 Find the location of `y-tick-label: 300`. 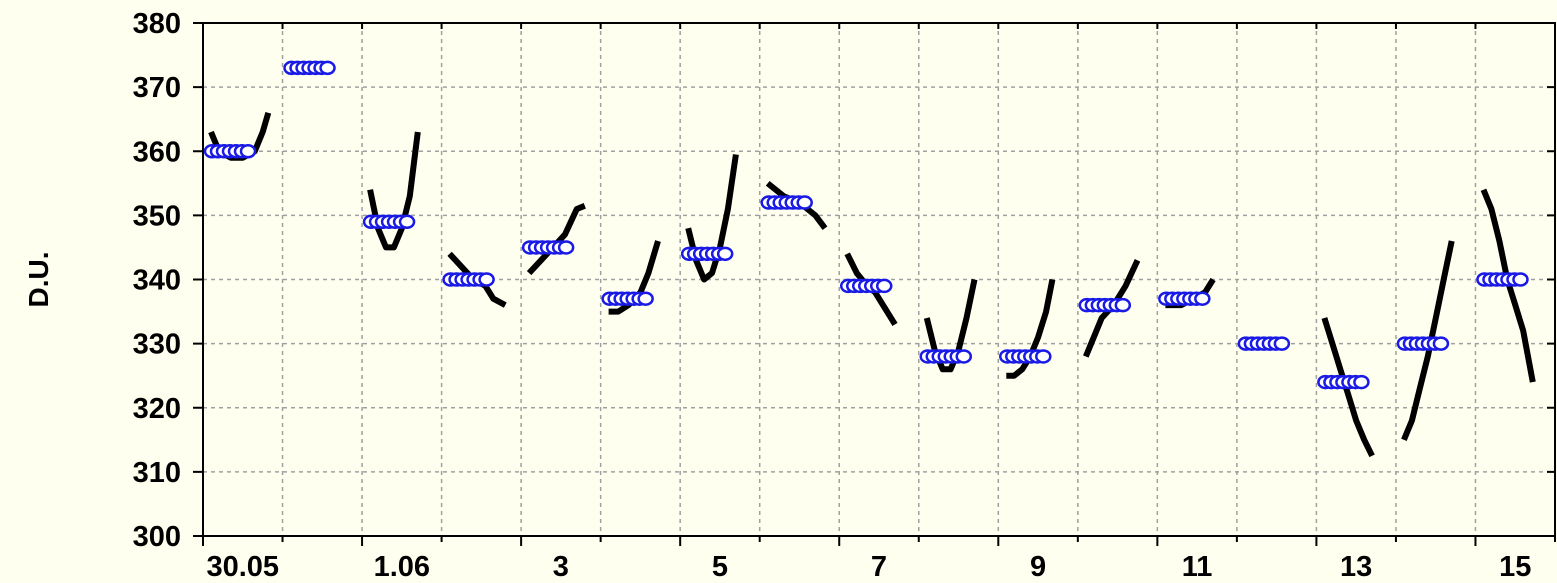

y-tick-label: 300 is located at coordinates (157, 537).